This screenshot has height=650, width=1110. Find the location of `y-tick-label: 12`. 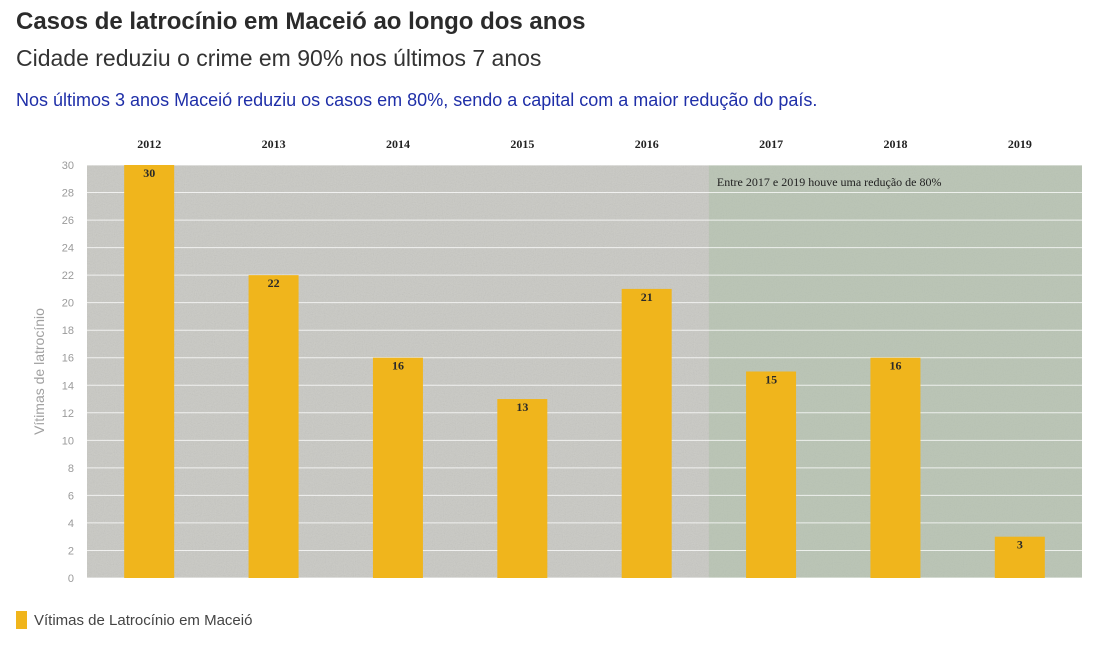

y-tick-label: 12 is located at coordinates (68, 414).